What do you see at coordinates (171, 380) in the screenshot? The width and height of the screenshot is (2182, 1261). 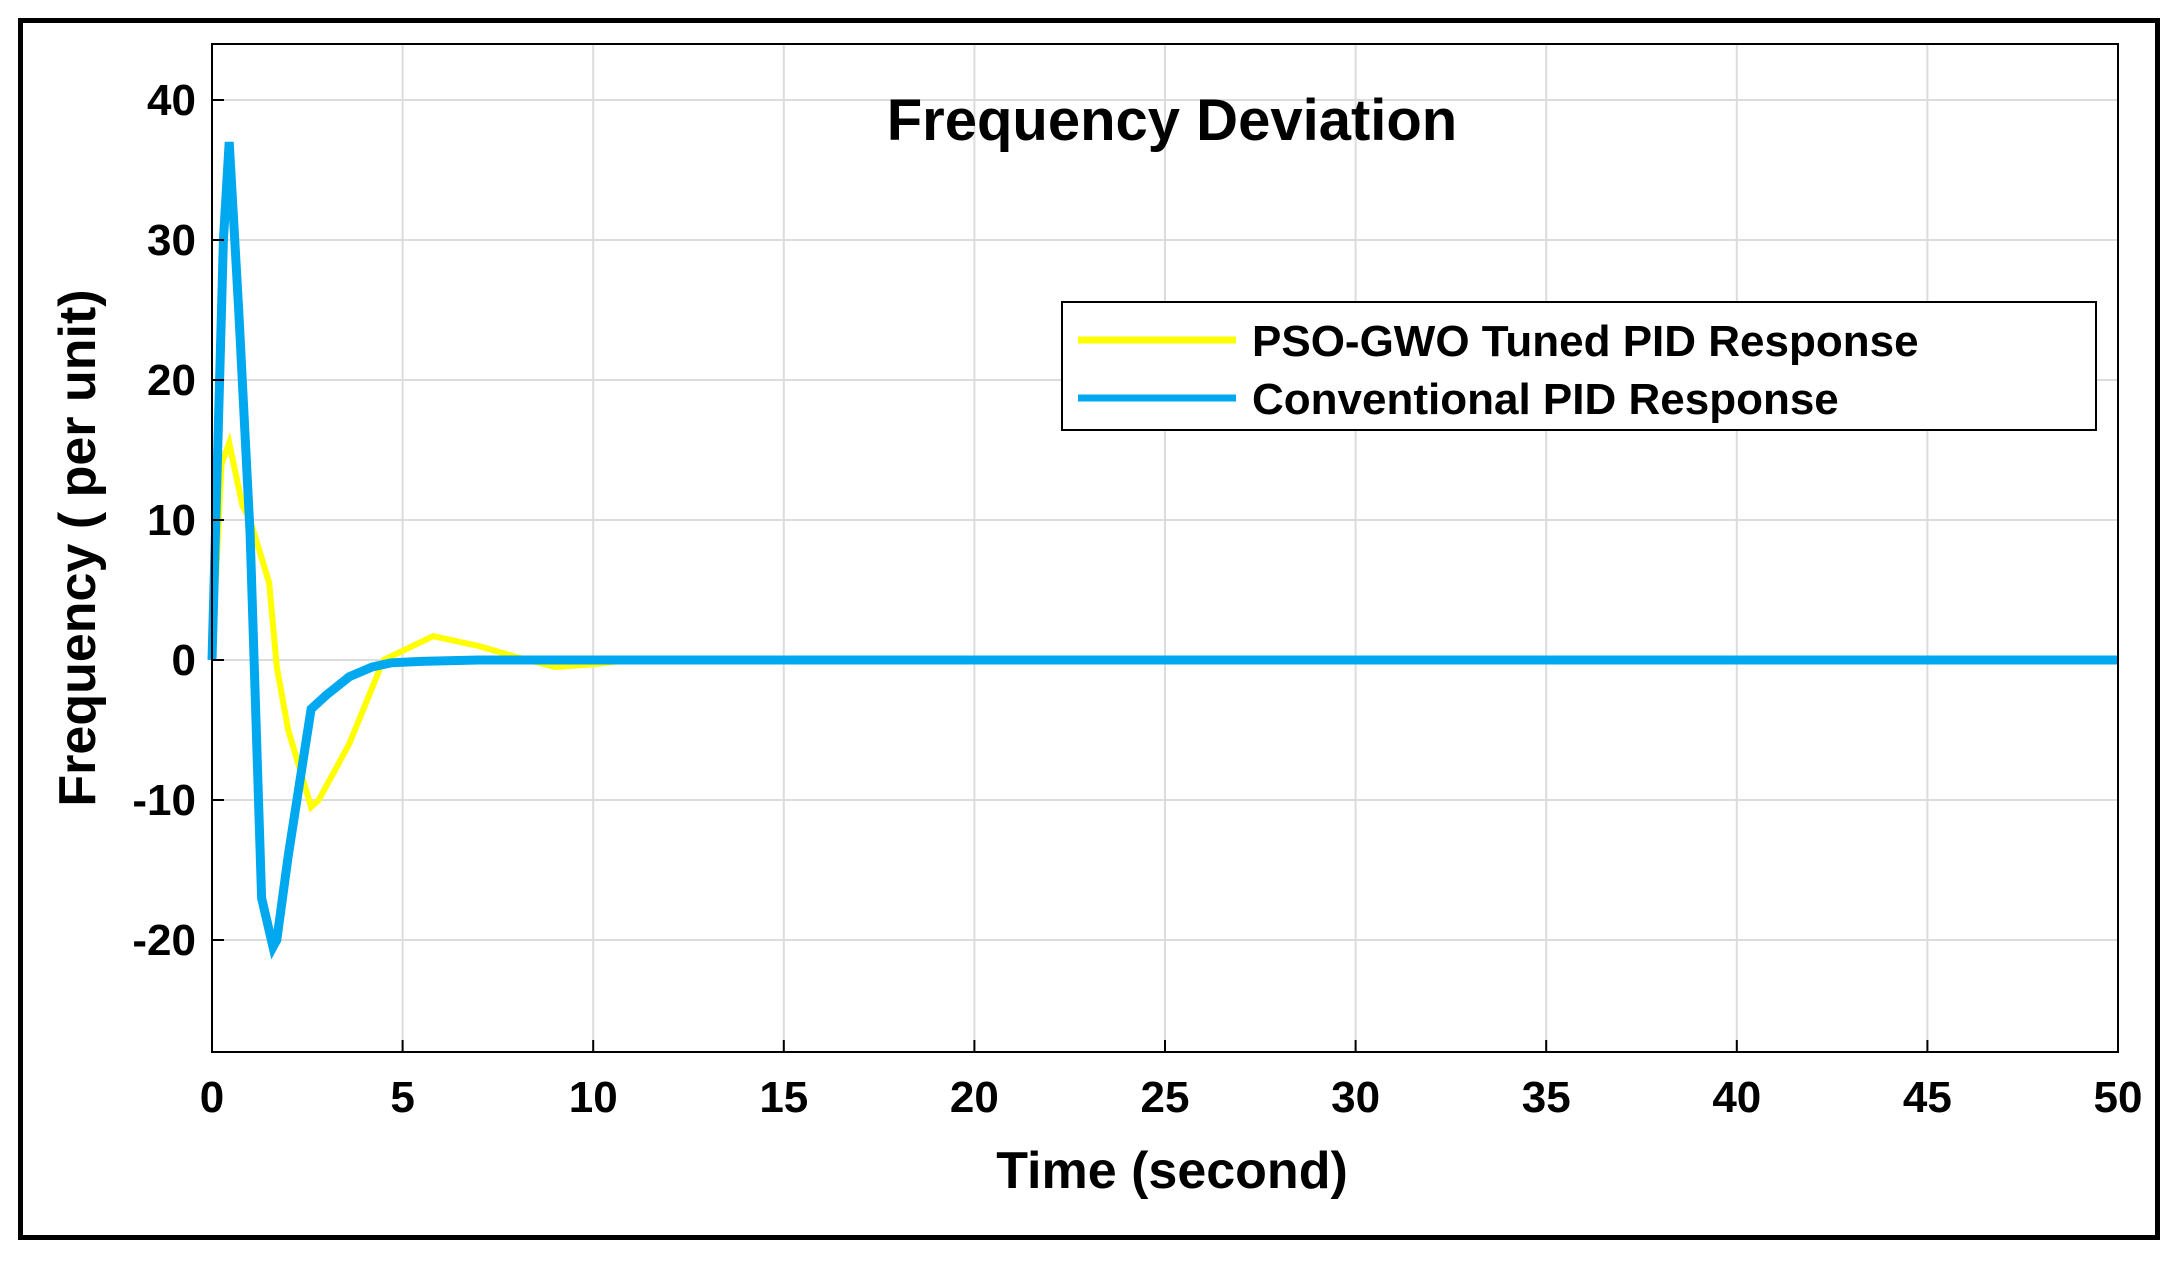 I see `y-tick-label: 20` at bounding box center [171, 380].